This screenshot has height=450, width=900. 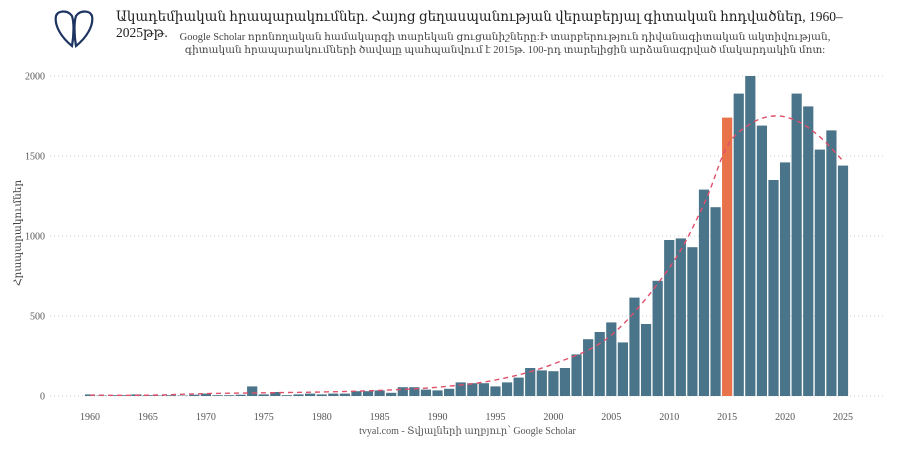 What do you see at coordinates (796, 244) in the screenshot?
I see `bar-2021` at bounding box center [796, 244].